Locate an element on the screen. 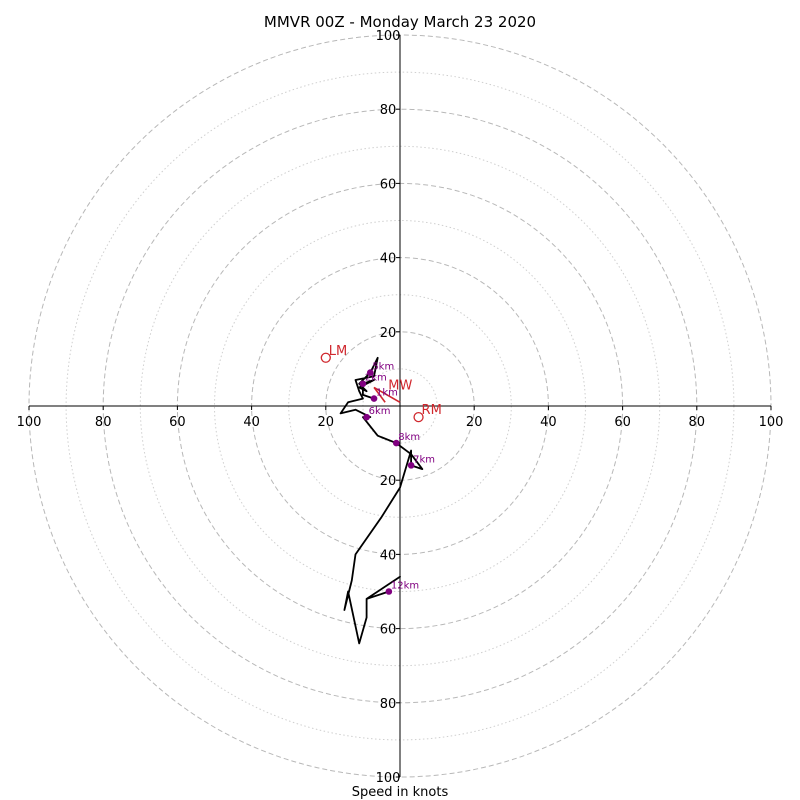 The width and height of the screenshot is (800, 800). chart-title: MMVR 00Z - Monday March 23 2020 is located at coordinates (400, 22).